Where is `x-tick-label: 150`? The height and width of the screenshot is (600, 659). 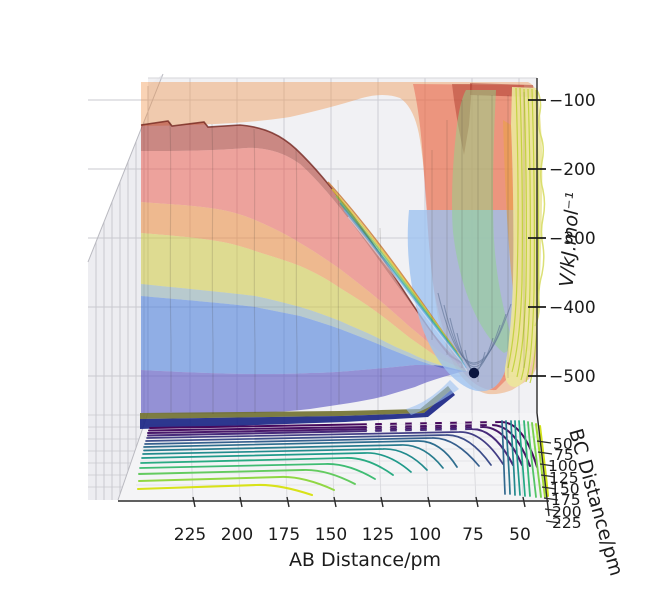 x-tick-label: 150 is located at coordinates (331, 535).